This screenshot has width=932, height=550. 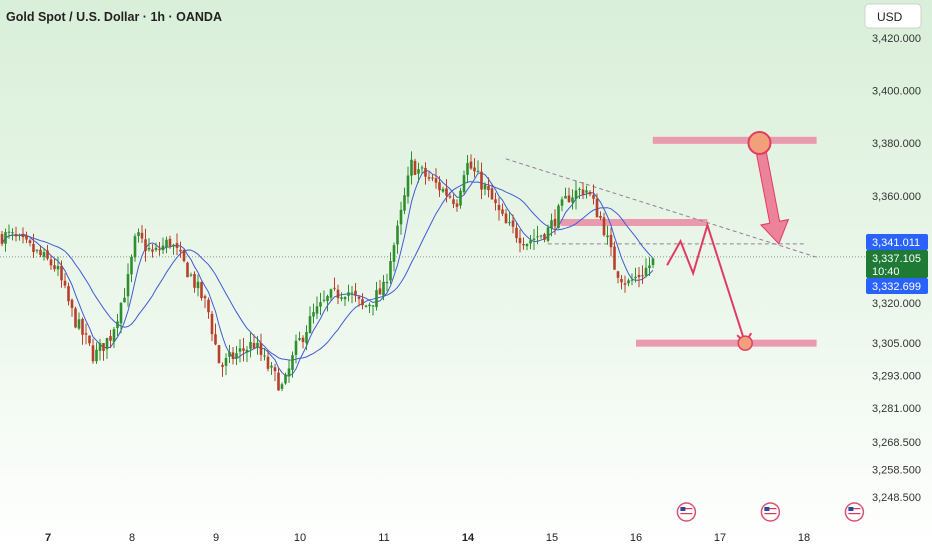 What do you see at coordinates (772, 193) in the screenshot?
I see `big-down-arrow` at bounding box center [772, 193].